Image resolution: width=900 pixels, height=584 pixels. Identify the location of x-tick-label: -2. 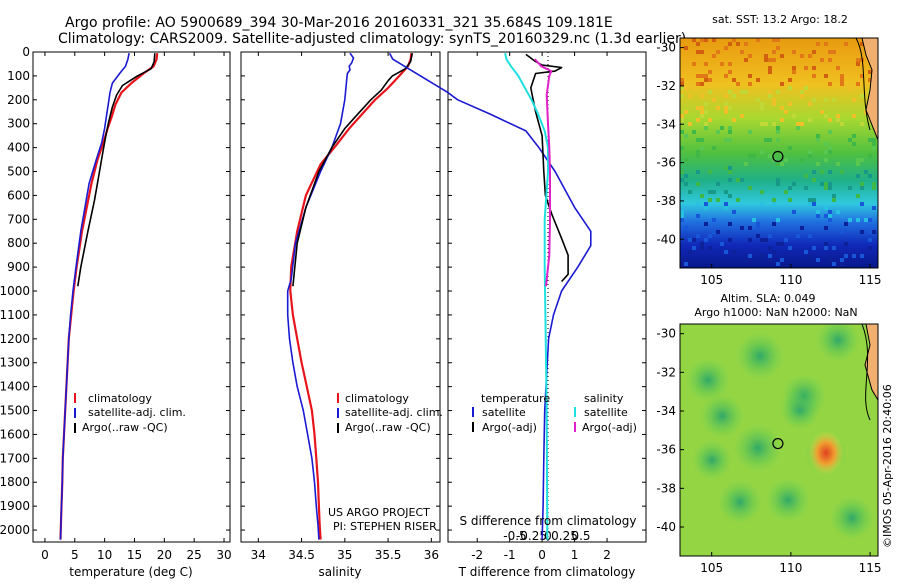
(477, 555).